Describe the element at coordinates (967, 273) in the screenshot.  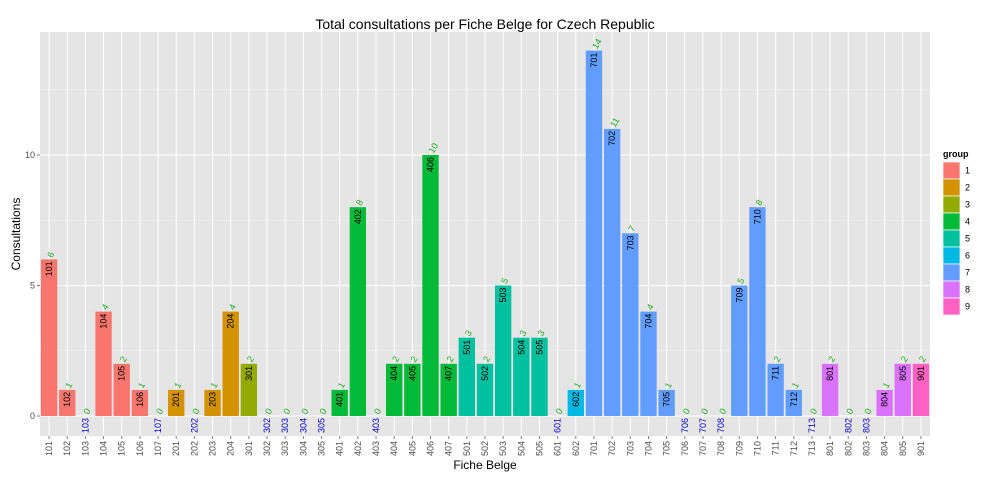
I see `legend-label: 7` at that location.